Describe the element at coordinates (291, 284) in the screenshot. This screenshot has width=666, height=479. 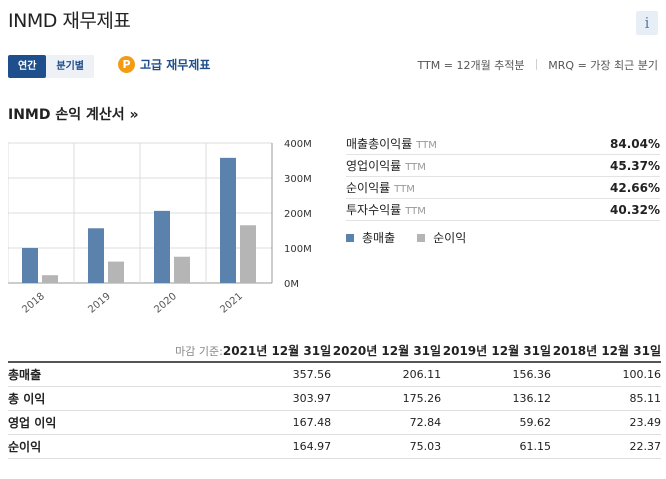
I see `y-tick-label: 0M` at that location.